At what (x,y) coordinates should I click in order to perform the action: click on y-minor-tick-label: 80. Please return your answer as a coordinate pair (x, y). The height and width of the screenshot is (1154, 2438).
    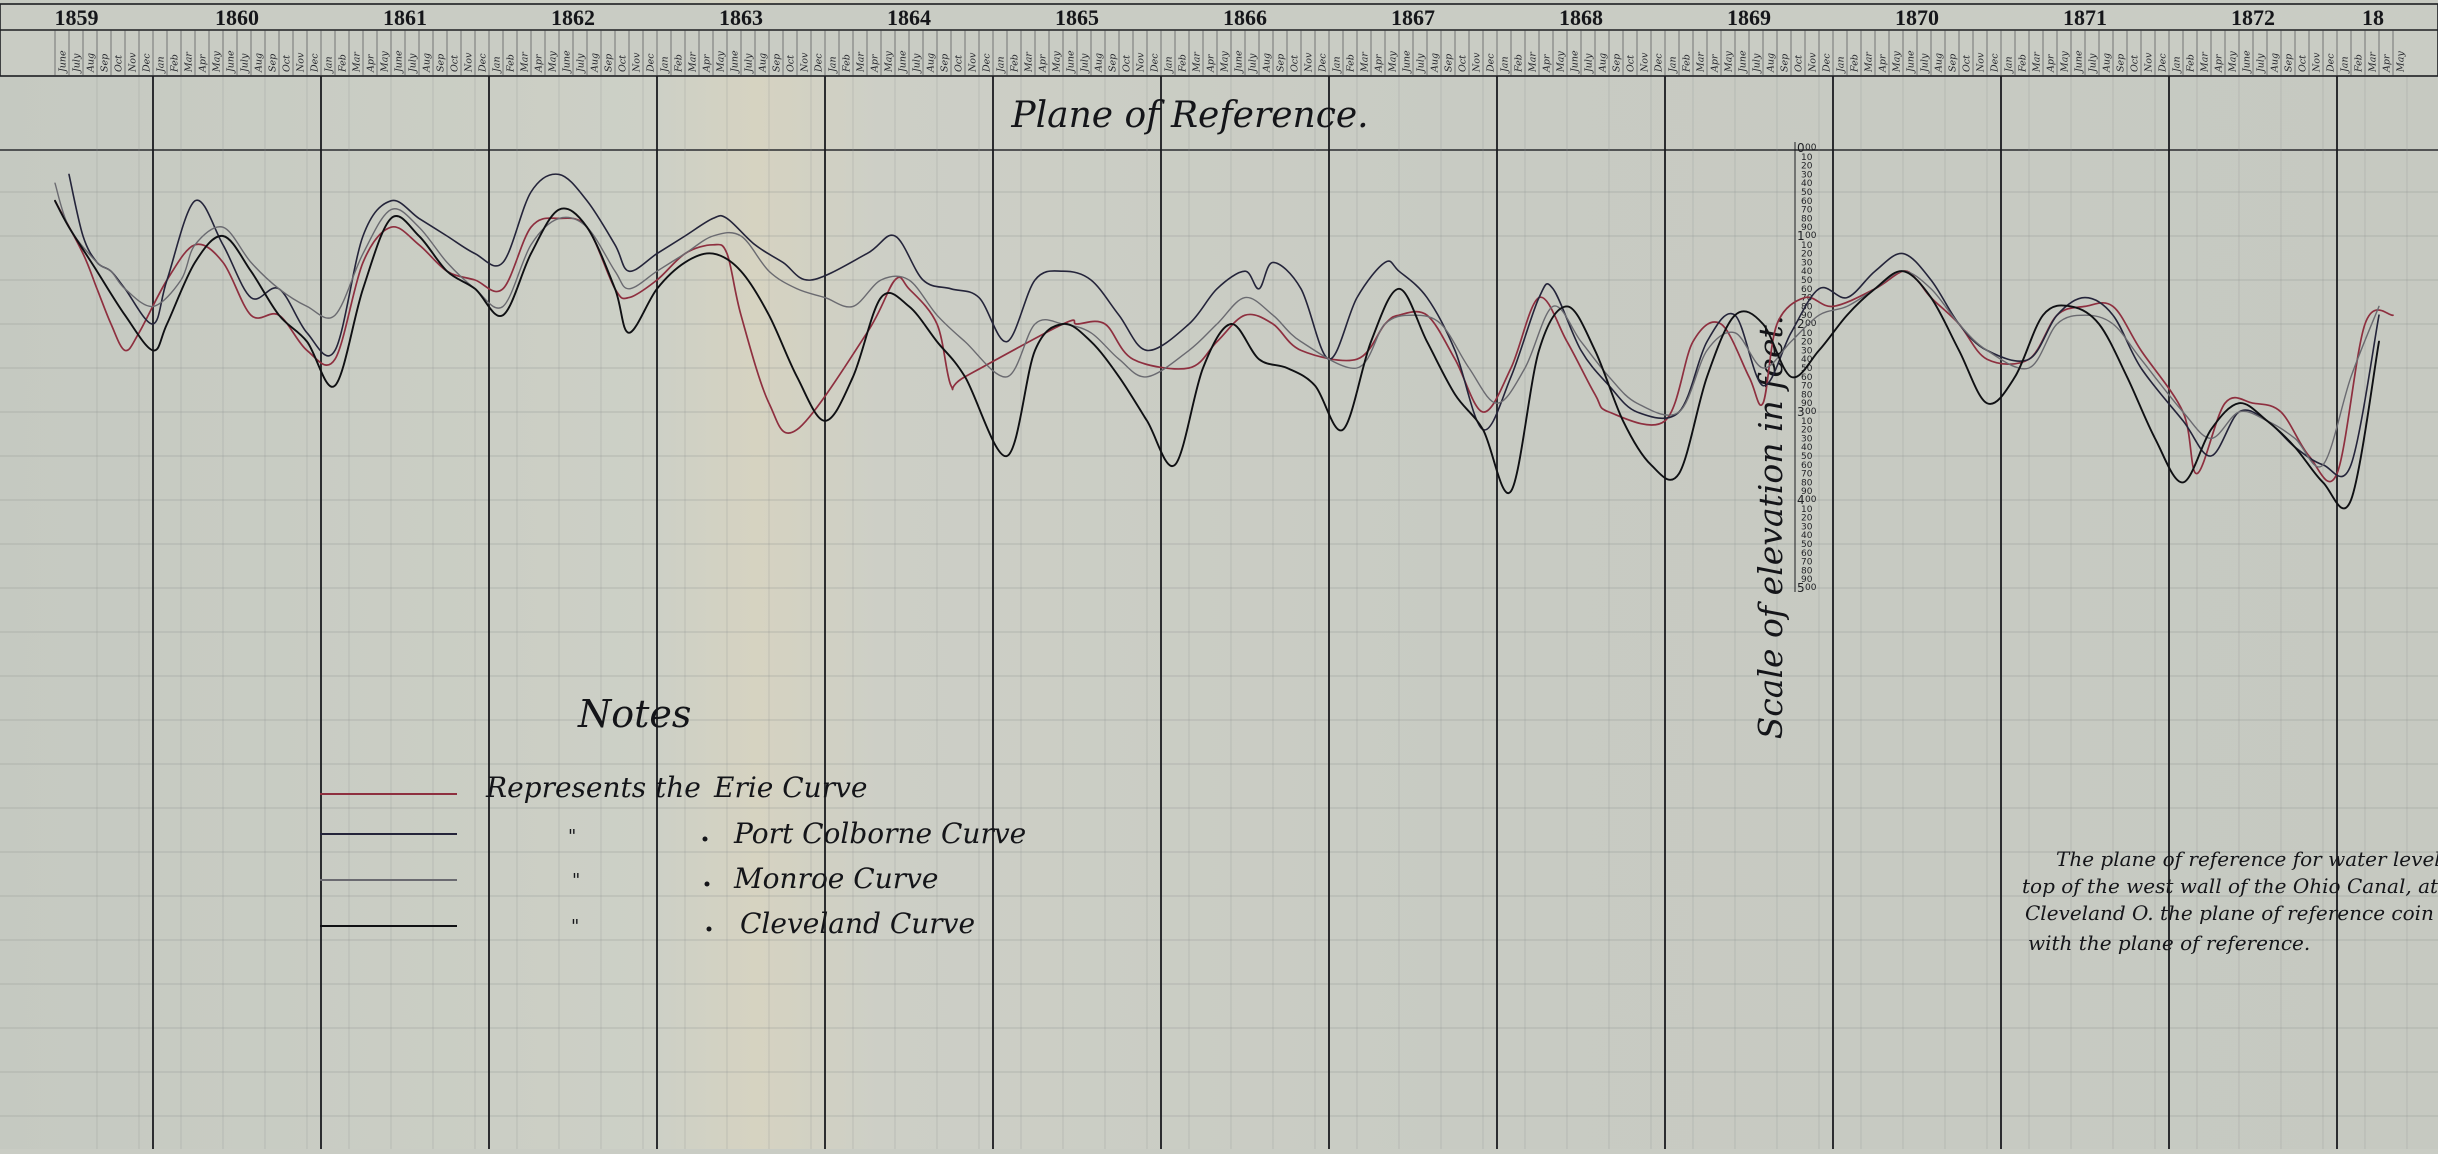
    Looking at the image, I should click on (1807, 571).